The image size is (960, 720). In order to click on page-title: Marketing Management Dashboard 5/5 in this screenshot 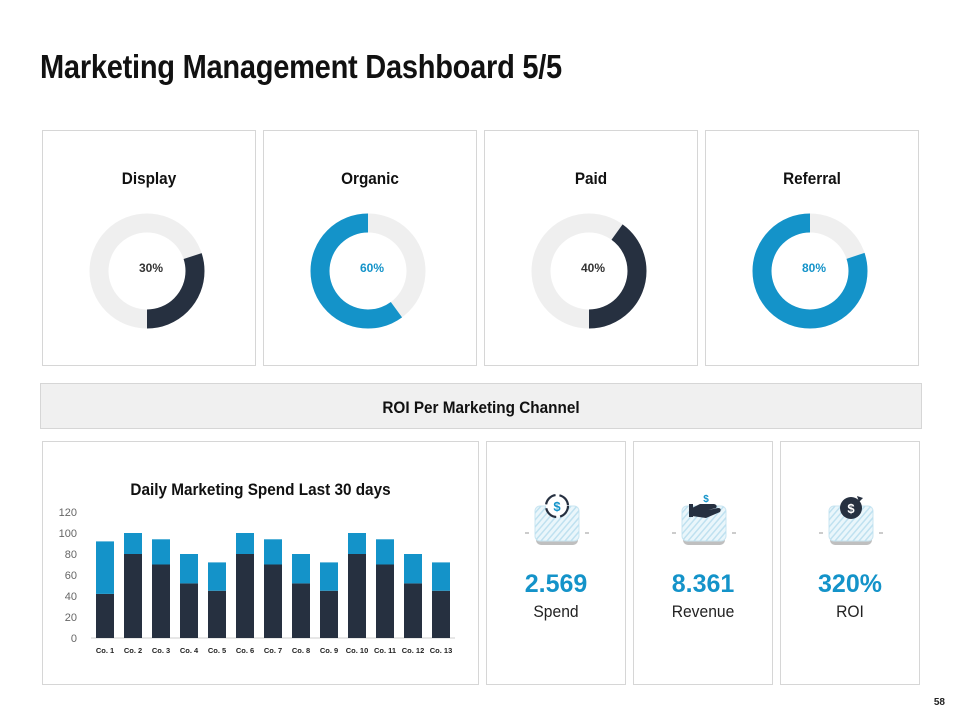, I will do `click(301, 66)`.